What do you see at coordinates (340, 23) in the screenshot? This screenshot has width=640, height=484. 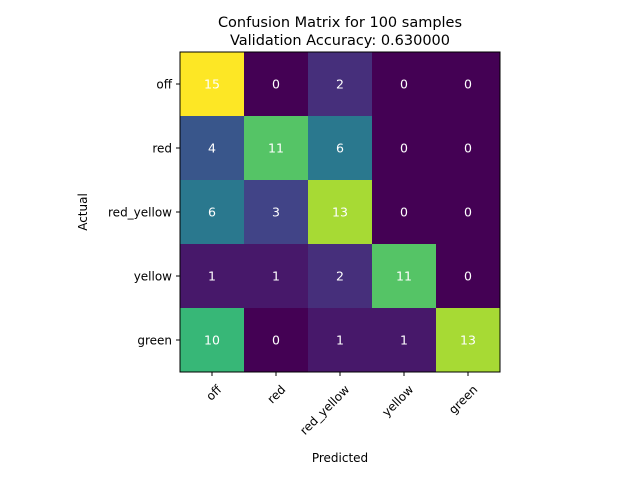 I see `chart-title: Confusion Matrix for 100 samples` at bounding box center [340, 23].